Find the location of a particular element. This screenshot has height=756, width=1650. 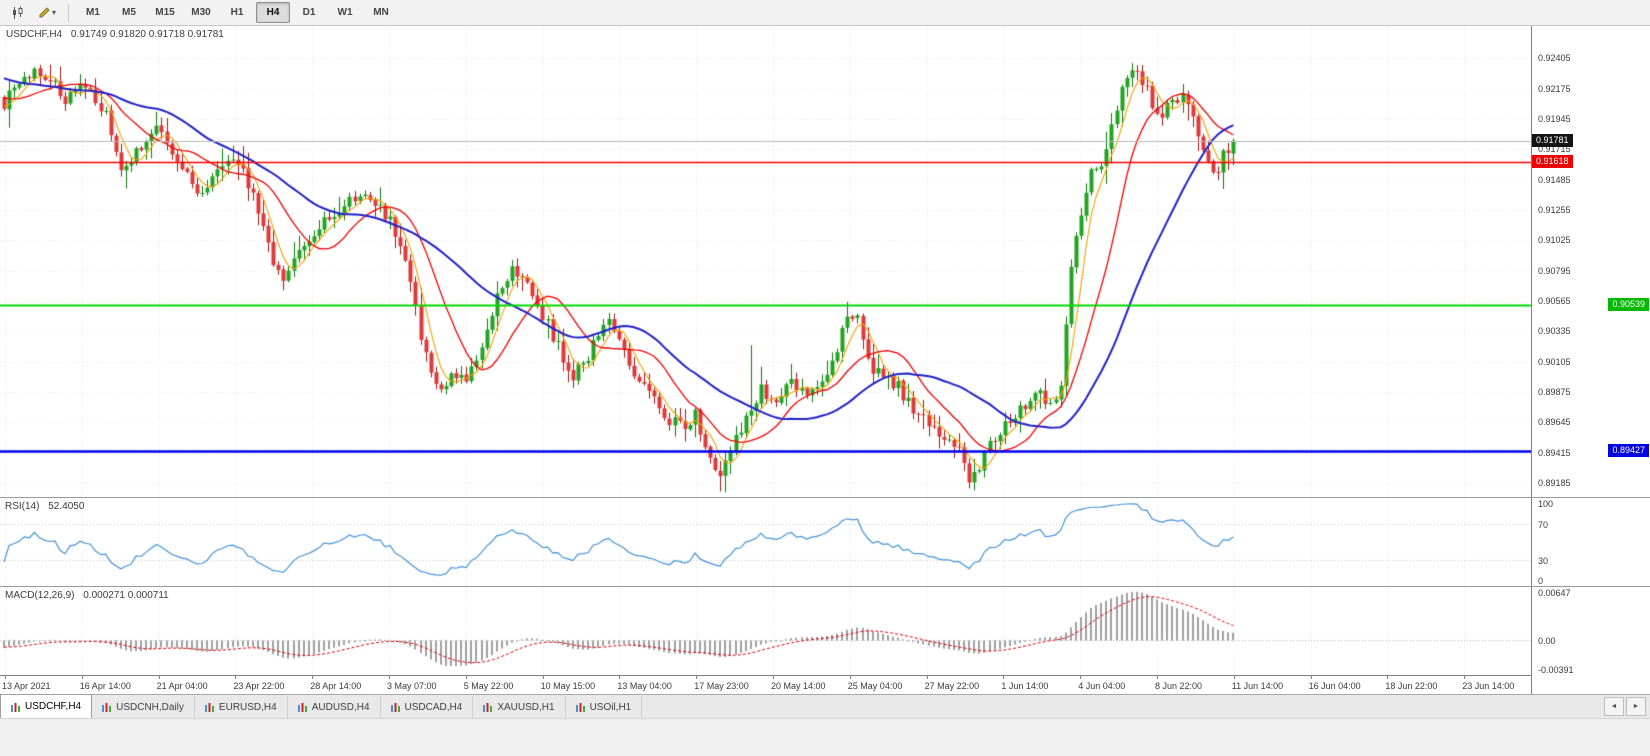

rsi-axis-label: 70 is located at coordinates (1543, 525).